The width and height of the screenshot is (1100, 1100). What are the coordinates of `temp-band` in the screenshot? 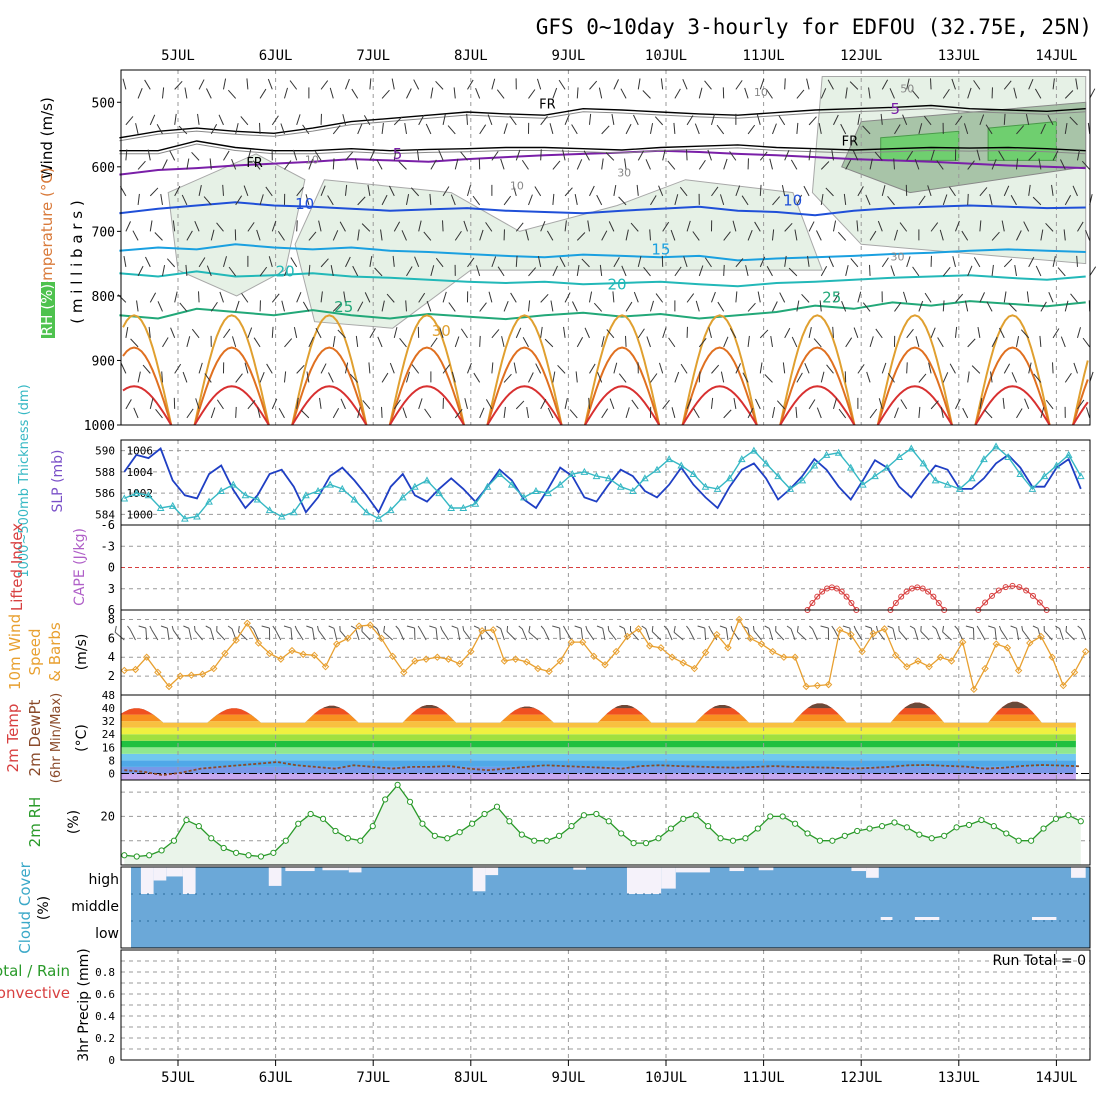 It's located at (598, 705).